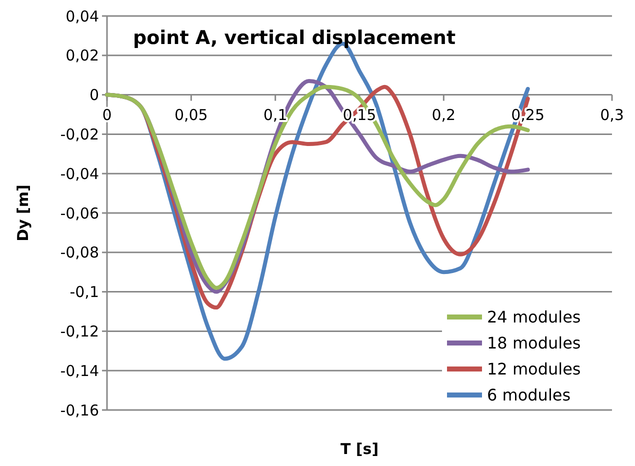 The width and height of the screenshot is (635, 466). I want to click on y-axis-title: Dy [m], so click(23, 213).